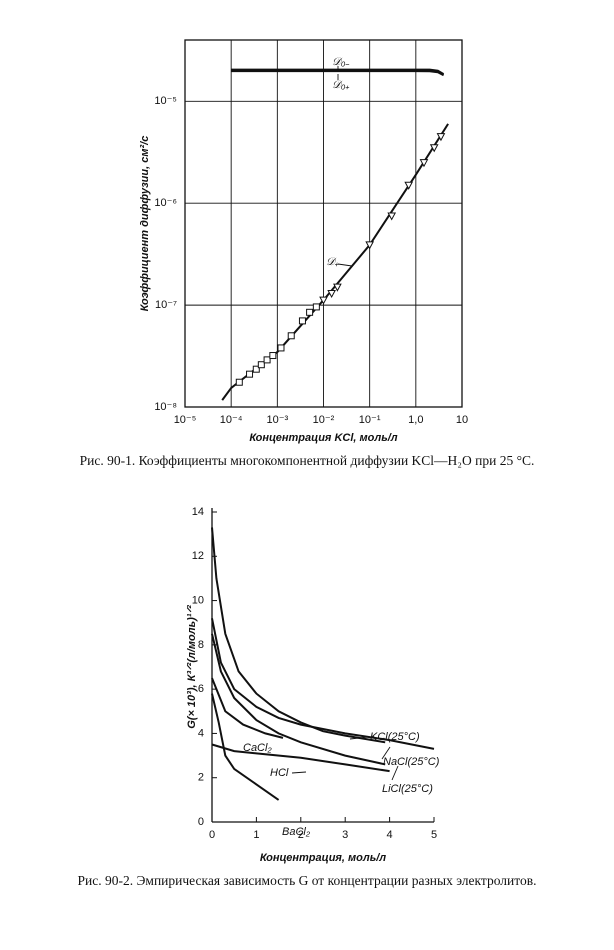  Describe the element at coordinates (411, 762) in the screenshot. I see `series-label: NaCl(25°C)` at that location.